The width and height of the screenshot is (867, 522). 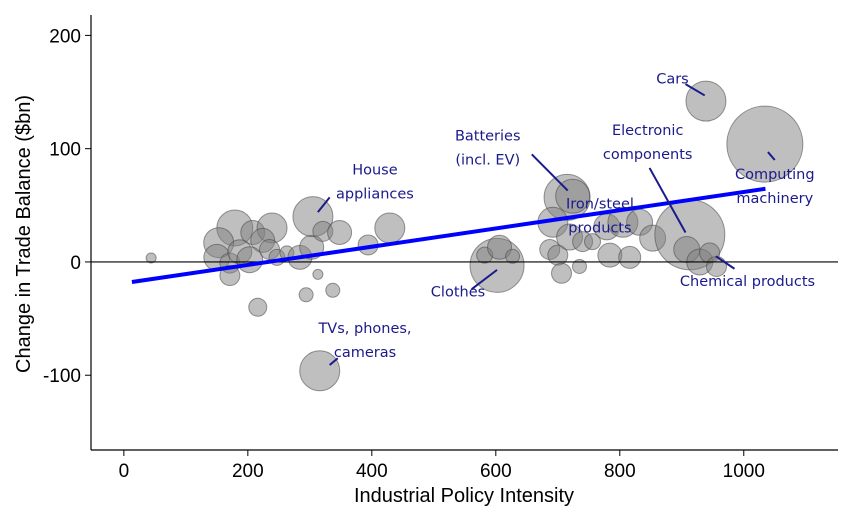 What do you see at coordinates (24, 234) in the screenshot?
I see `y-axis-label: Change in Trade Balance ($bn)` at bounding box center [24, 234].